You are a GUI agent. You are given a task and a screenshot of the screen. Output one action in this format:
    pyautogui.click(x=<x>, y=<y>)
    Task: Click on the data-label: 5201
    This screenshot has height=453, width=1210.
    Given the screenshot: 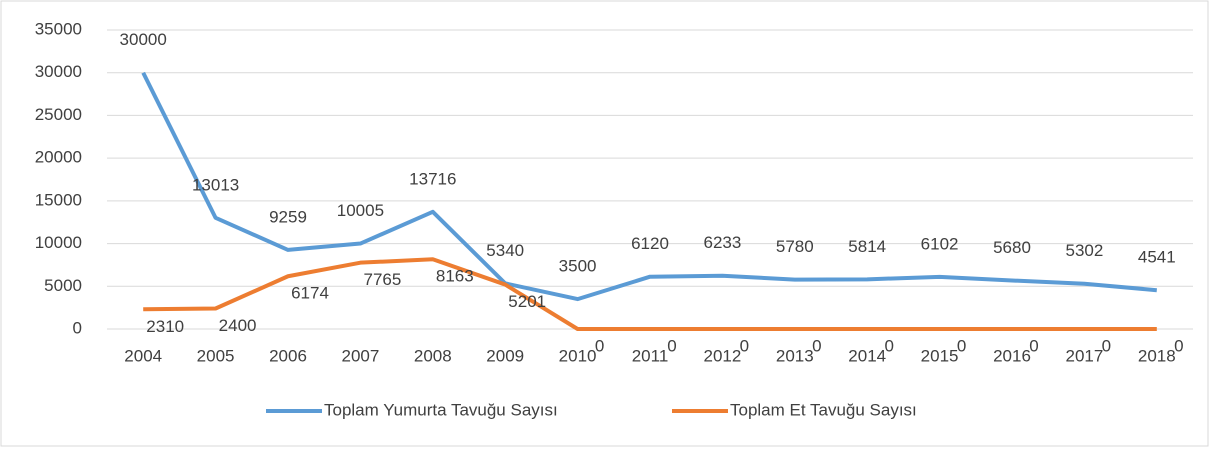 What is the action you would take?
    pyautogui.click(x=527, y=301)
    